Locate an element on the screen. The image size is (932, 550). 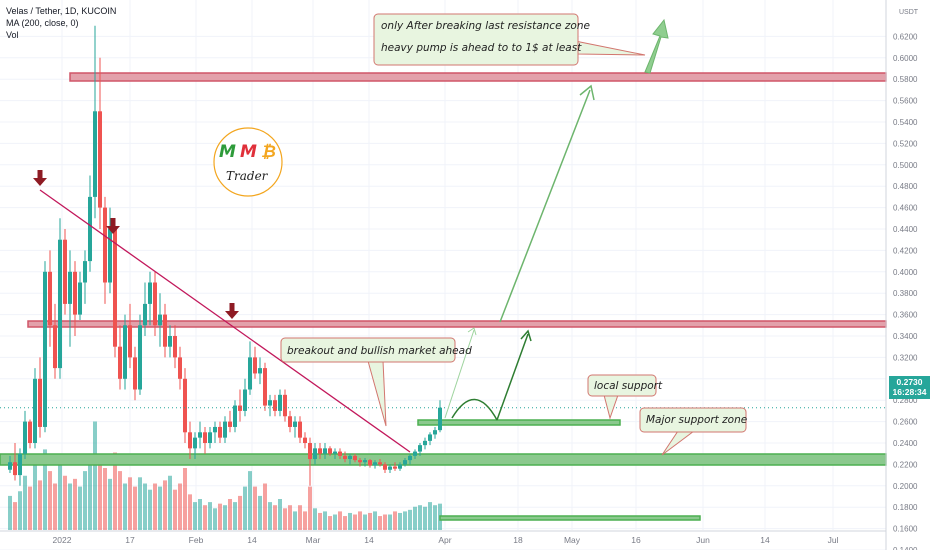
y-tick-label: 0.4600 is located at coordinates (905, 208).